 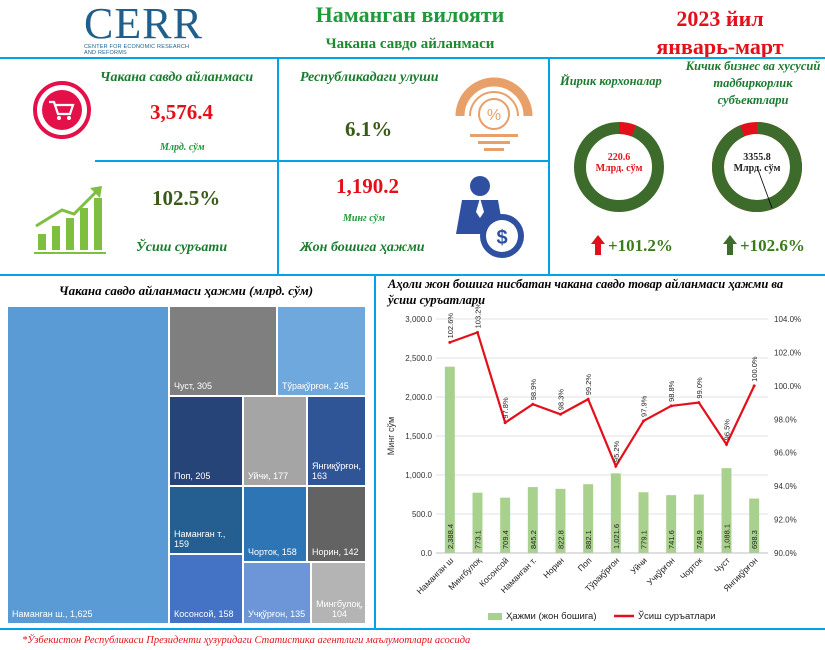 I want to click on treemap-cell: Чуст, 305, so click(x=223, y=351).